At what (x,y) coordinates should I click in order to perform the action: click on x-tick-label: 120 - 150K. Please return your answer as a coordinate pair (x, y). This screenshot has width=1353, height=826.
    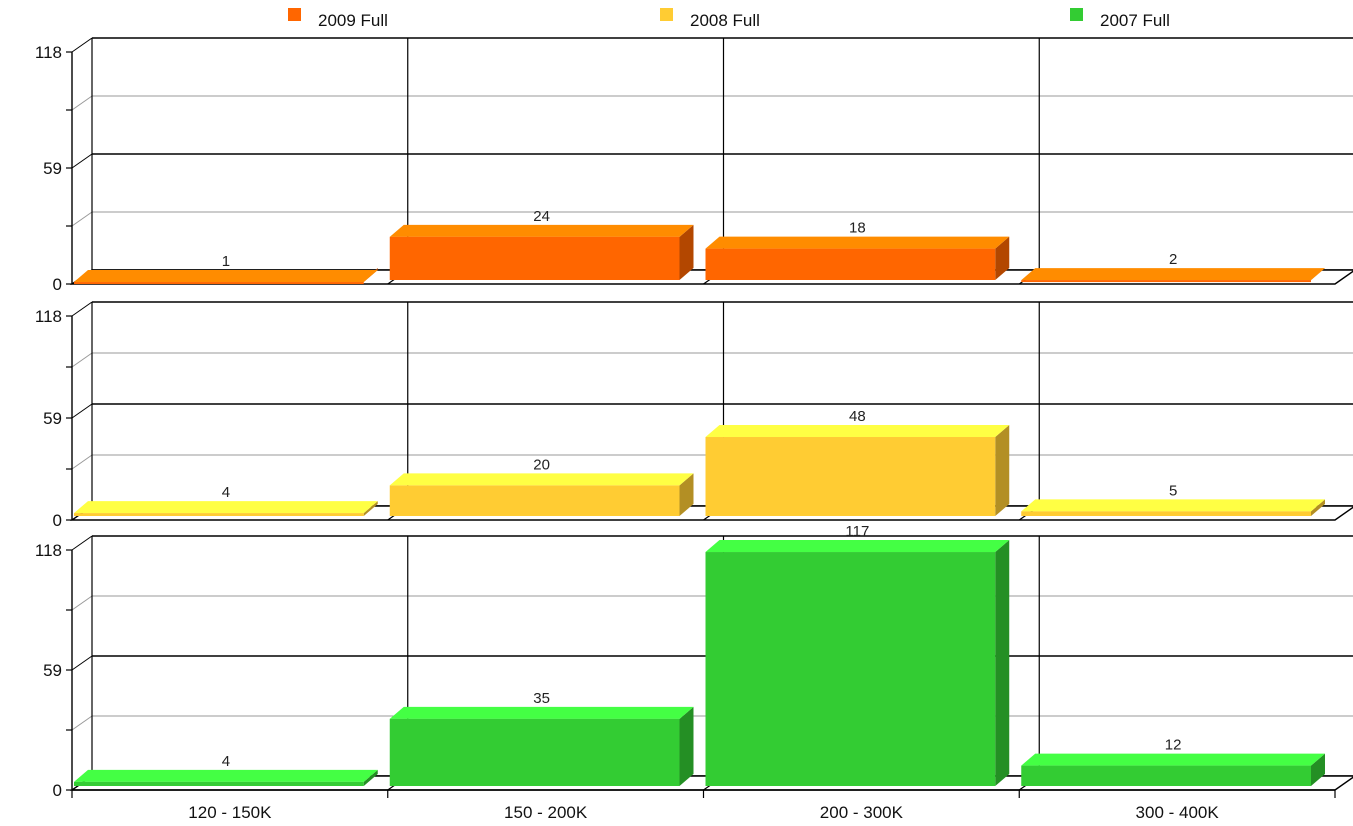
    Looking at the image, I should click on (230, 812).